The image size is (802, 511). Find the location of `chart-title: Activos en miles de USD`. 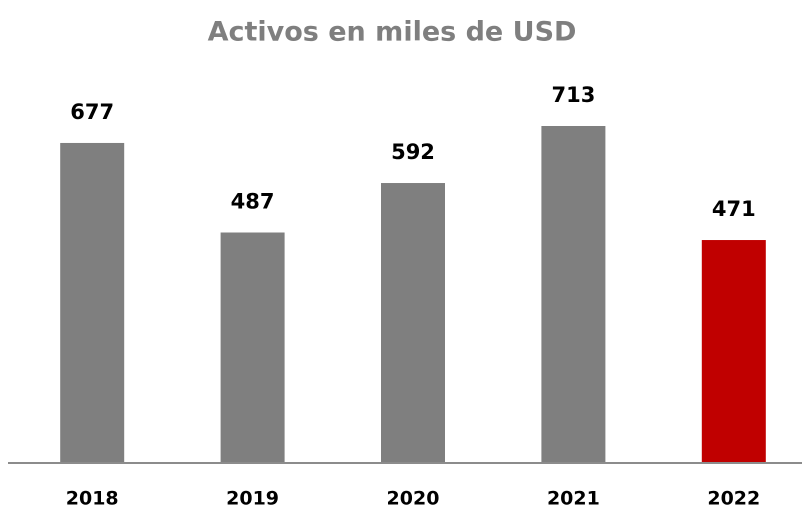

chart-title: Activos en miles de USD is located at coordinates (392, 32).